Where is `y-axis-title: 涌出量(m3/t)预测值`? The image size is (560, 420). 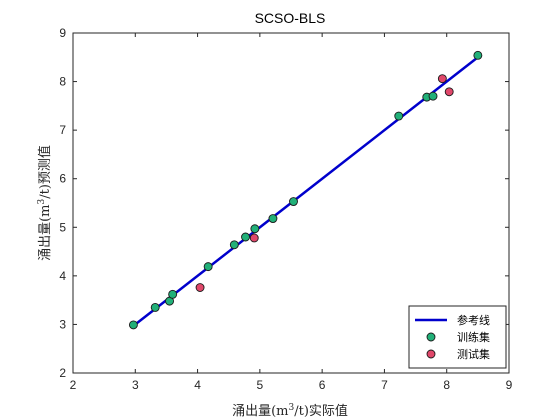
y-axis-title: 涌出量(m3/t)预测值 is located at coordinates (45, 203).